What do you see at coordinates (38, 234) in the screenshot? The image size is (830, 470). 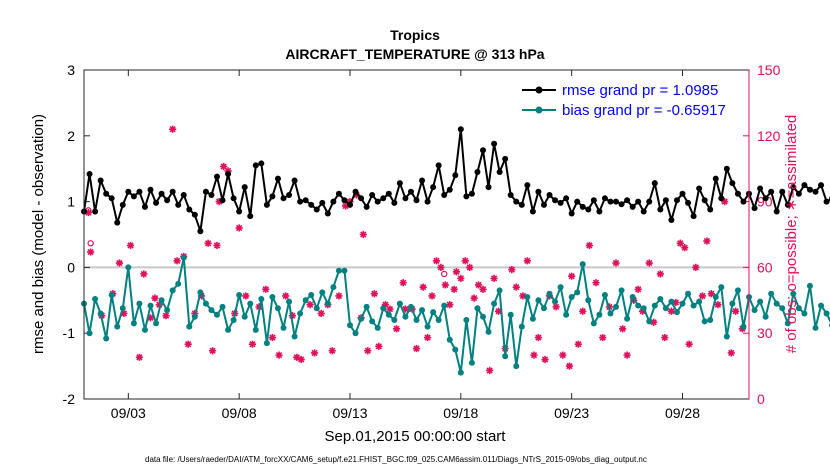 I see `y-axis-label: rmse and bias (model - observation)` at bounding box center [38, 234].